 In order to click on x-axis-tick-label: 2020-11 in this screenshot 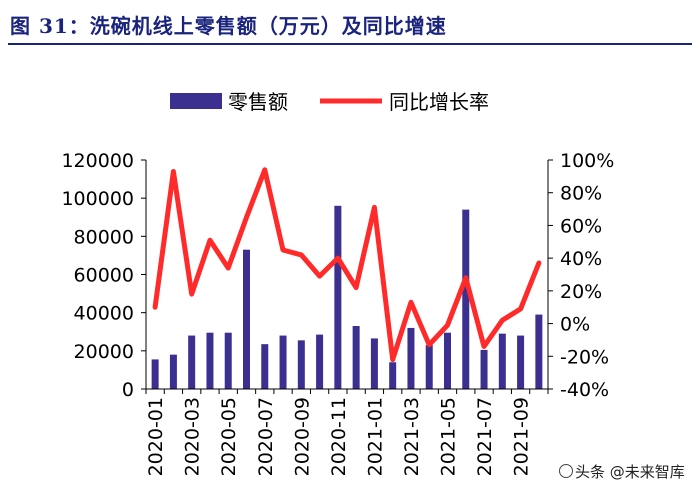, I will do `click(339, 436)`.